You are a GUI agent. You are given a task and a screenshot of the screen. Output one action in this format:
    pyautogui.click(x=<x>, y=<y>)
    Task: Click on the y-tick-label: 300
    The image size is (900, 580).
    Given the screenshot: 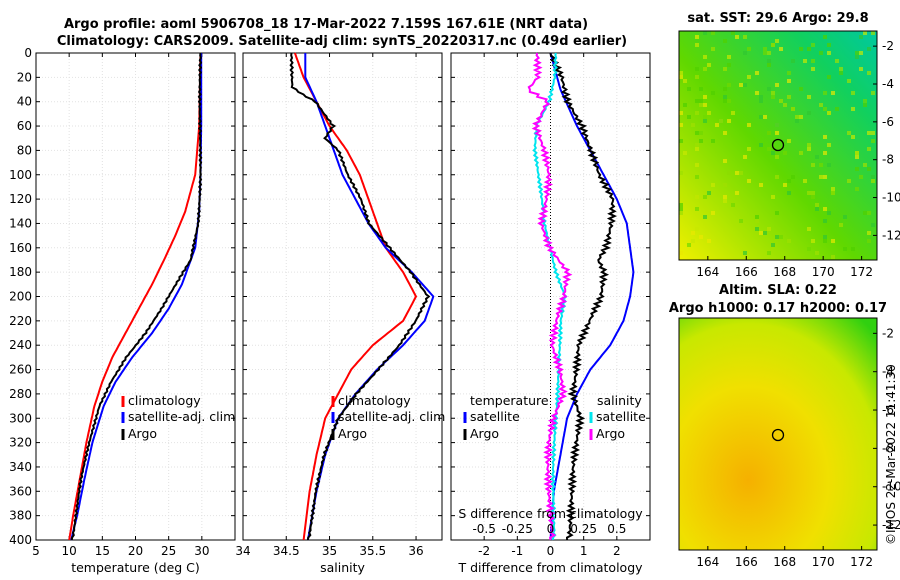 What is the action you would take?
    pyautogui.click(x=20, y=418)
    